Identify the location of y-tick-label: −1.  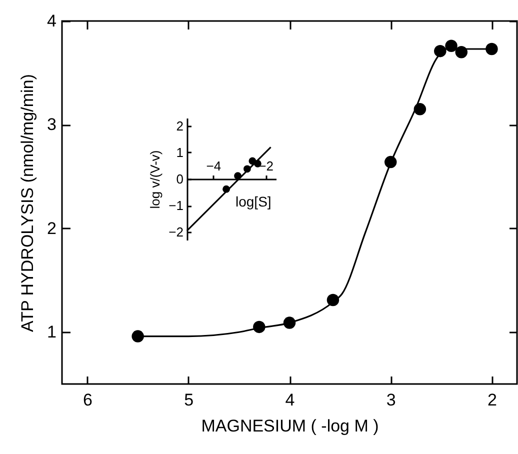
(176, 206).